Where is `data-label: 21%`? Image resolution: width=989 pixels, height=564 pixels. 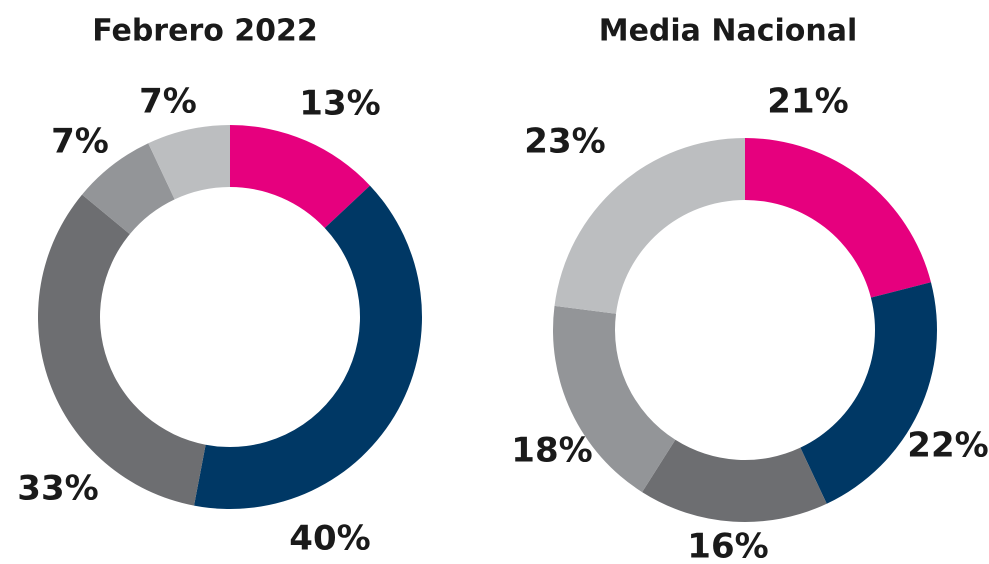
data-label: 21% is located at coordinates (807, 102).